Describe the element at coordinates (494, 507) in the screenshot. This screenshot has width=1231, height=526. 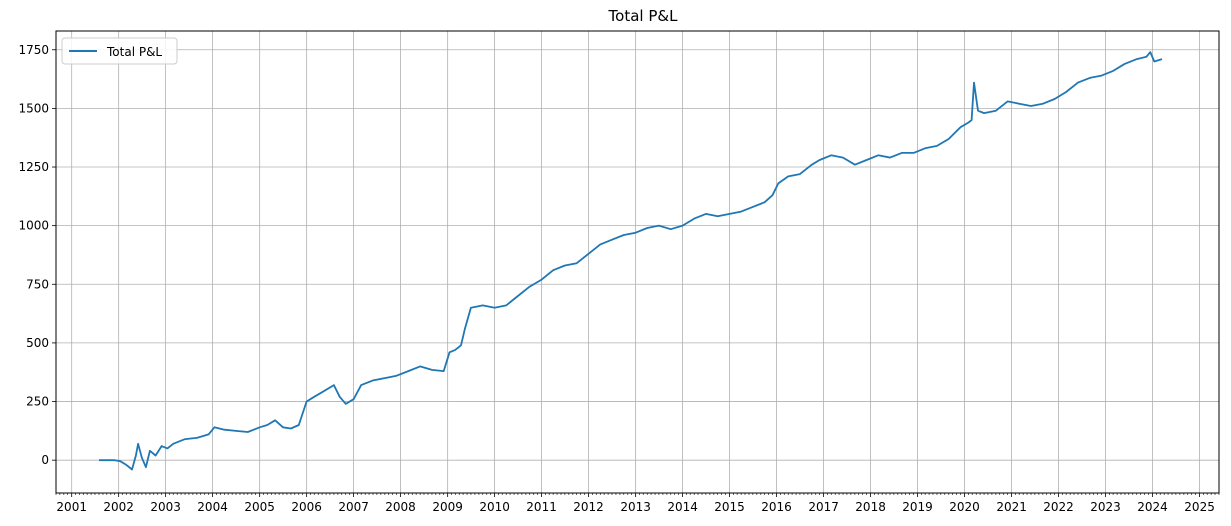
I see `x-tick-label: 2010` at that location.